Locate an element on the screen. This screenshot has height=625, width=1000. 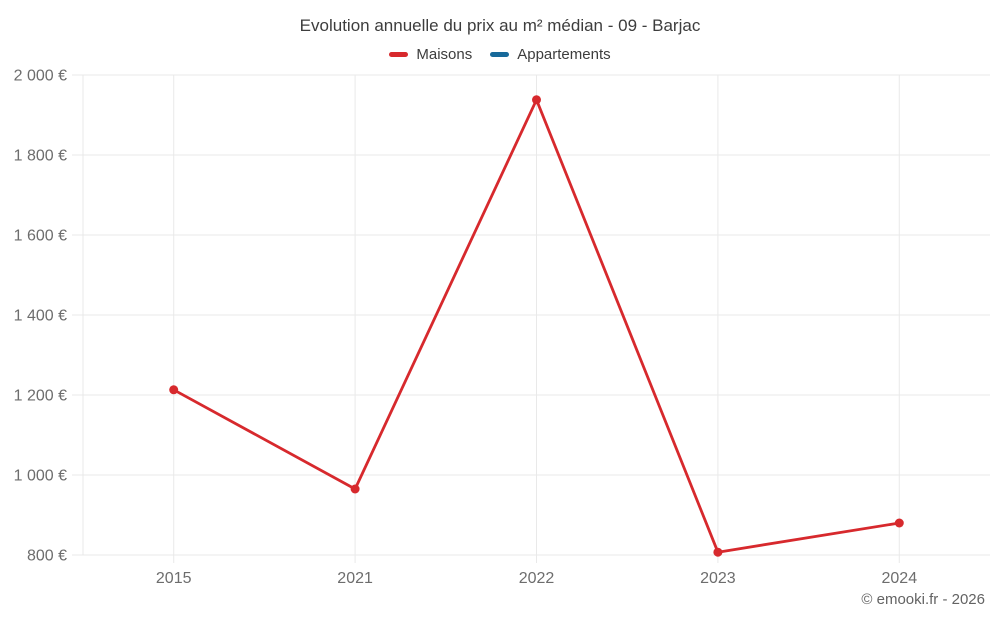
legend-label-maisons: Maisons is located at coordinates (444, 54).